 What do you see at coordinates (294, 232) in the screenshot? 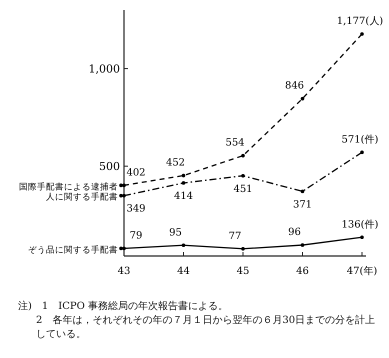
I see `data-label: 96` at bounding box center [294, 232].